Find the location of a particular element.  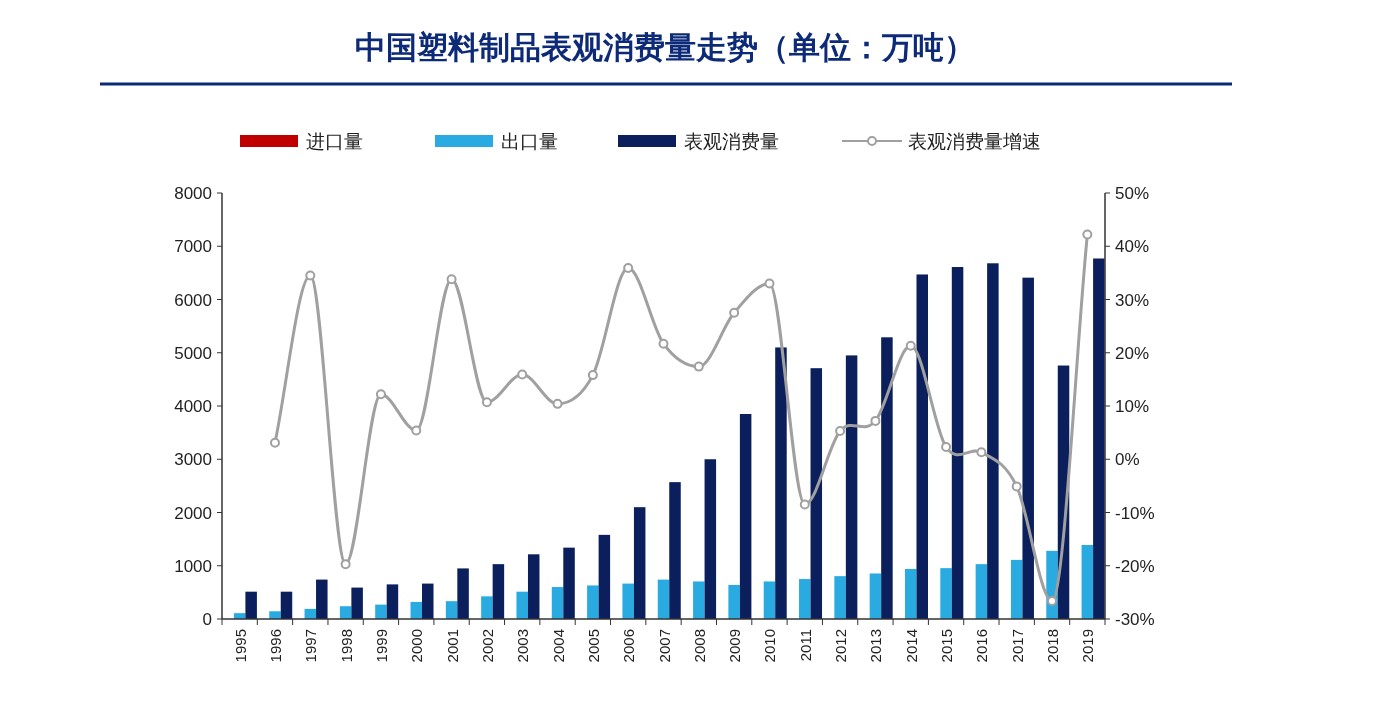

y-tick-label: 5000 is located at coordinates (193, 353).